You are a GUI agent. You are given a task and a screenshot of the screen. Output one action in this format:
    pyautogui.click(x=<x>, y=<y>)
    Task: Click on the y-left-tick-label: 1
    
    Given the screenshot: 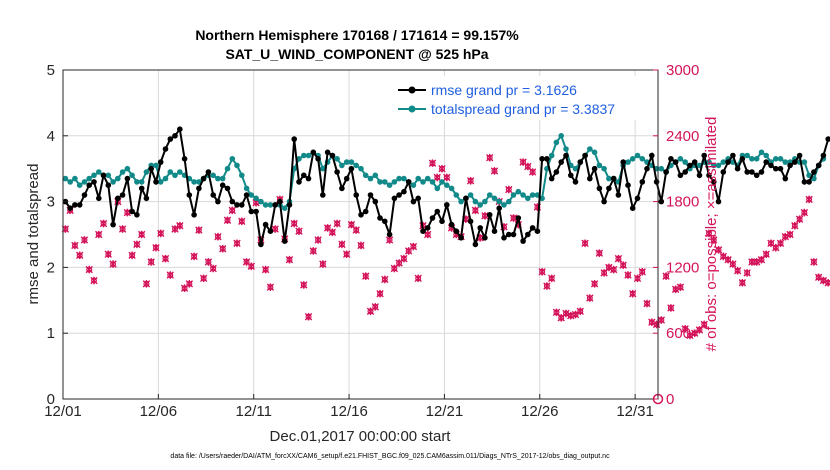 What is the action you would take?
    pyautogui.click(x=51, y=333)
    